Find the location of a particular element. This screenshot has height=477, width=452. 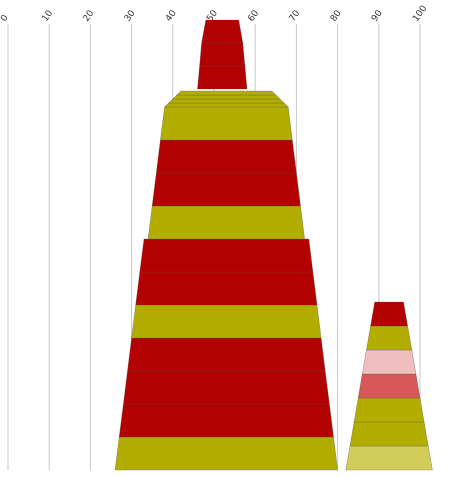

x-tick-label-70: 70 is located at coordinates (295, 15).